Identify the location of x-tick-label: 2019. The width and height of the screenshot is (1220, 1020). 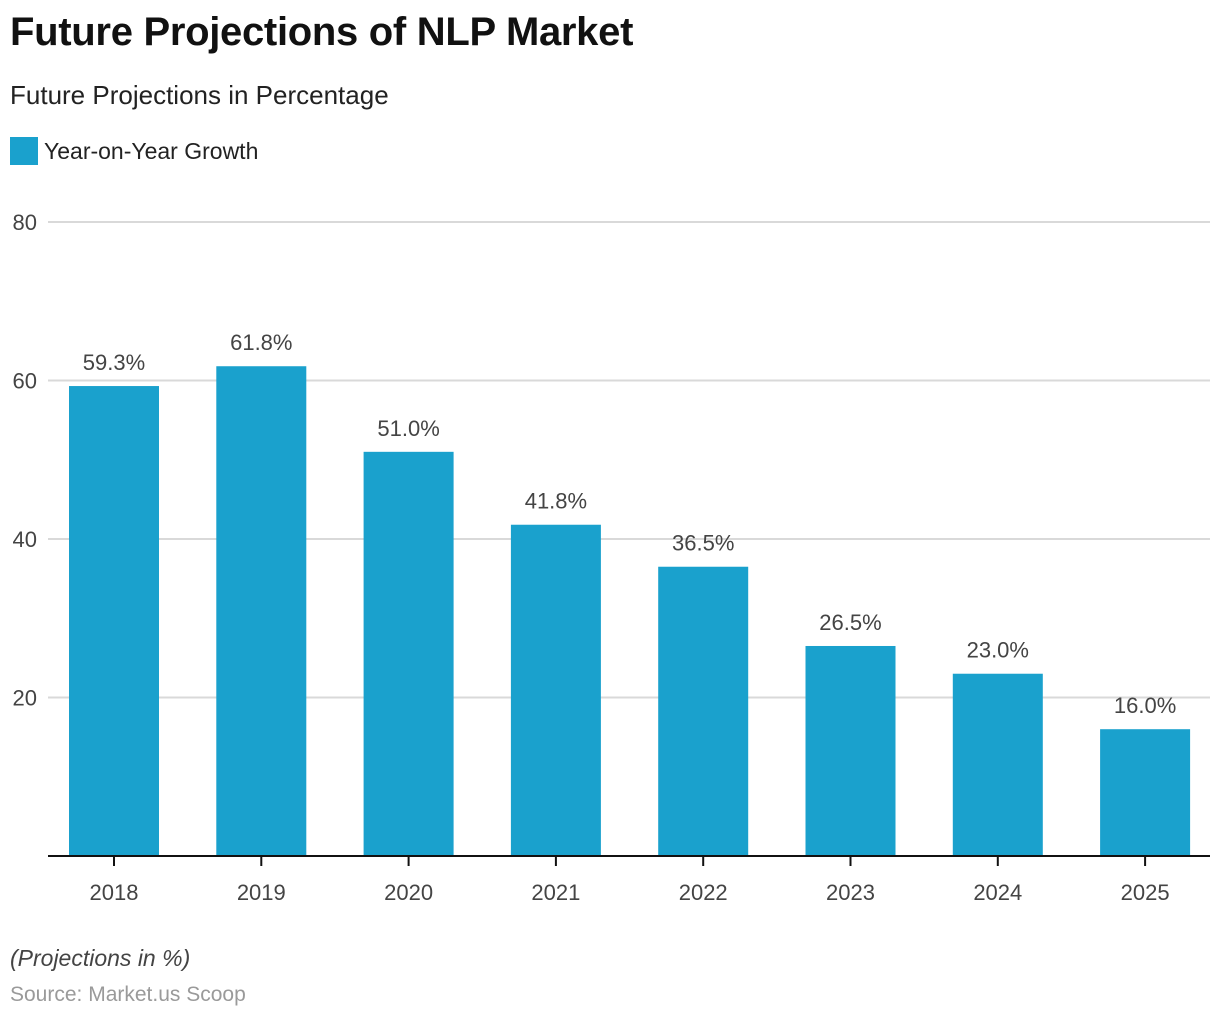
(261, 892).